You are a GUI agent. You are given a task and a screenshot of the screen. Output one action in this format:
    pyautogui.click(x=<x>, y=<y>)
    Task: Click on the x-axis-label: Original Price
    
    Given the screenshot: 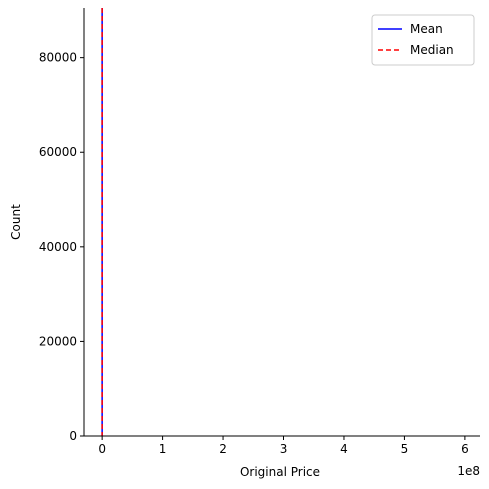 What is the action you would take?
    pyautogui.click(x=280, y=472)
    